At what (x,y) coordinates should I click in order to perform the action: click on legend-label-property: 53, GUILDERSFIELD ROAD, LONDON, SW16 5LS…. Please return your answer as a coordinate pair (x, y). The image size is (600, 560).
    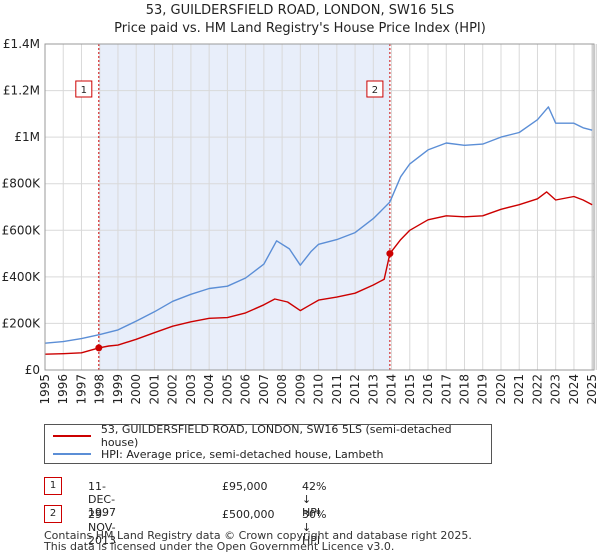
    Looking at the image, I should click on (276, 436).